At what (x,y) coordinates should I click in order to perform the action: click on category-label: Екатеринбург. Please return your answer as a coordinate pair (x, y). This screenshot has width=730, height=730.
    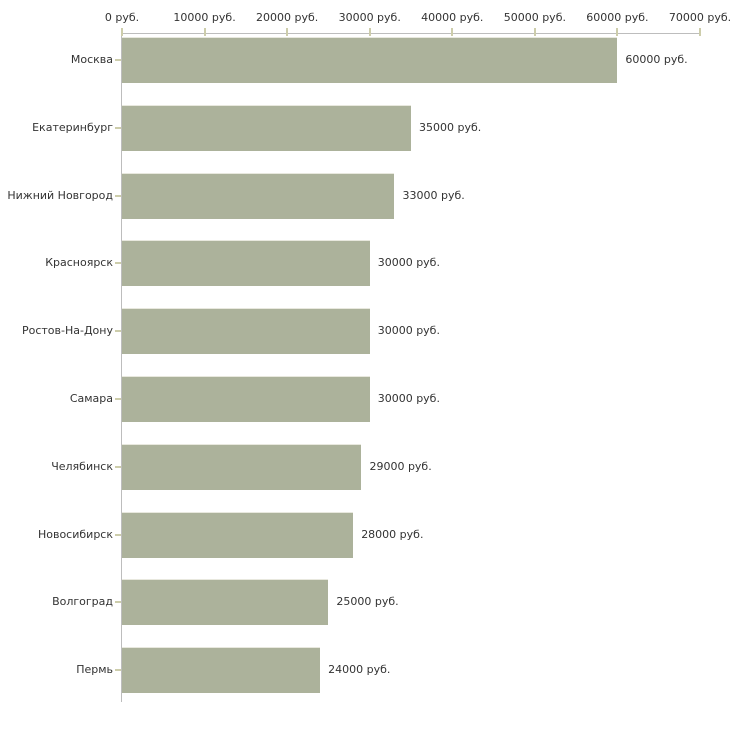
    Looking at the image, I should click on (72, 127).